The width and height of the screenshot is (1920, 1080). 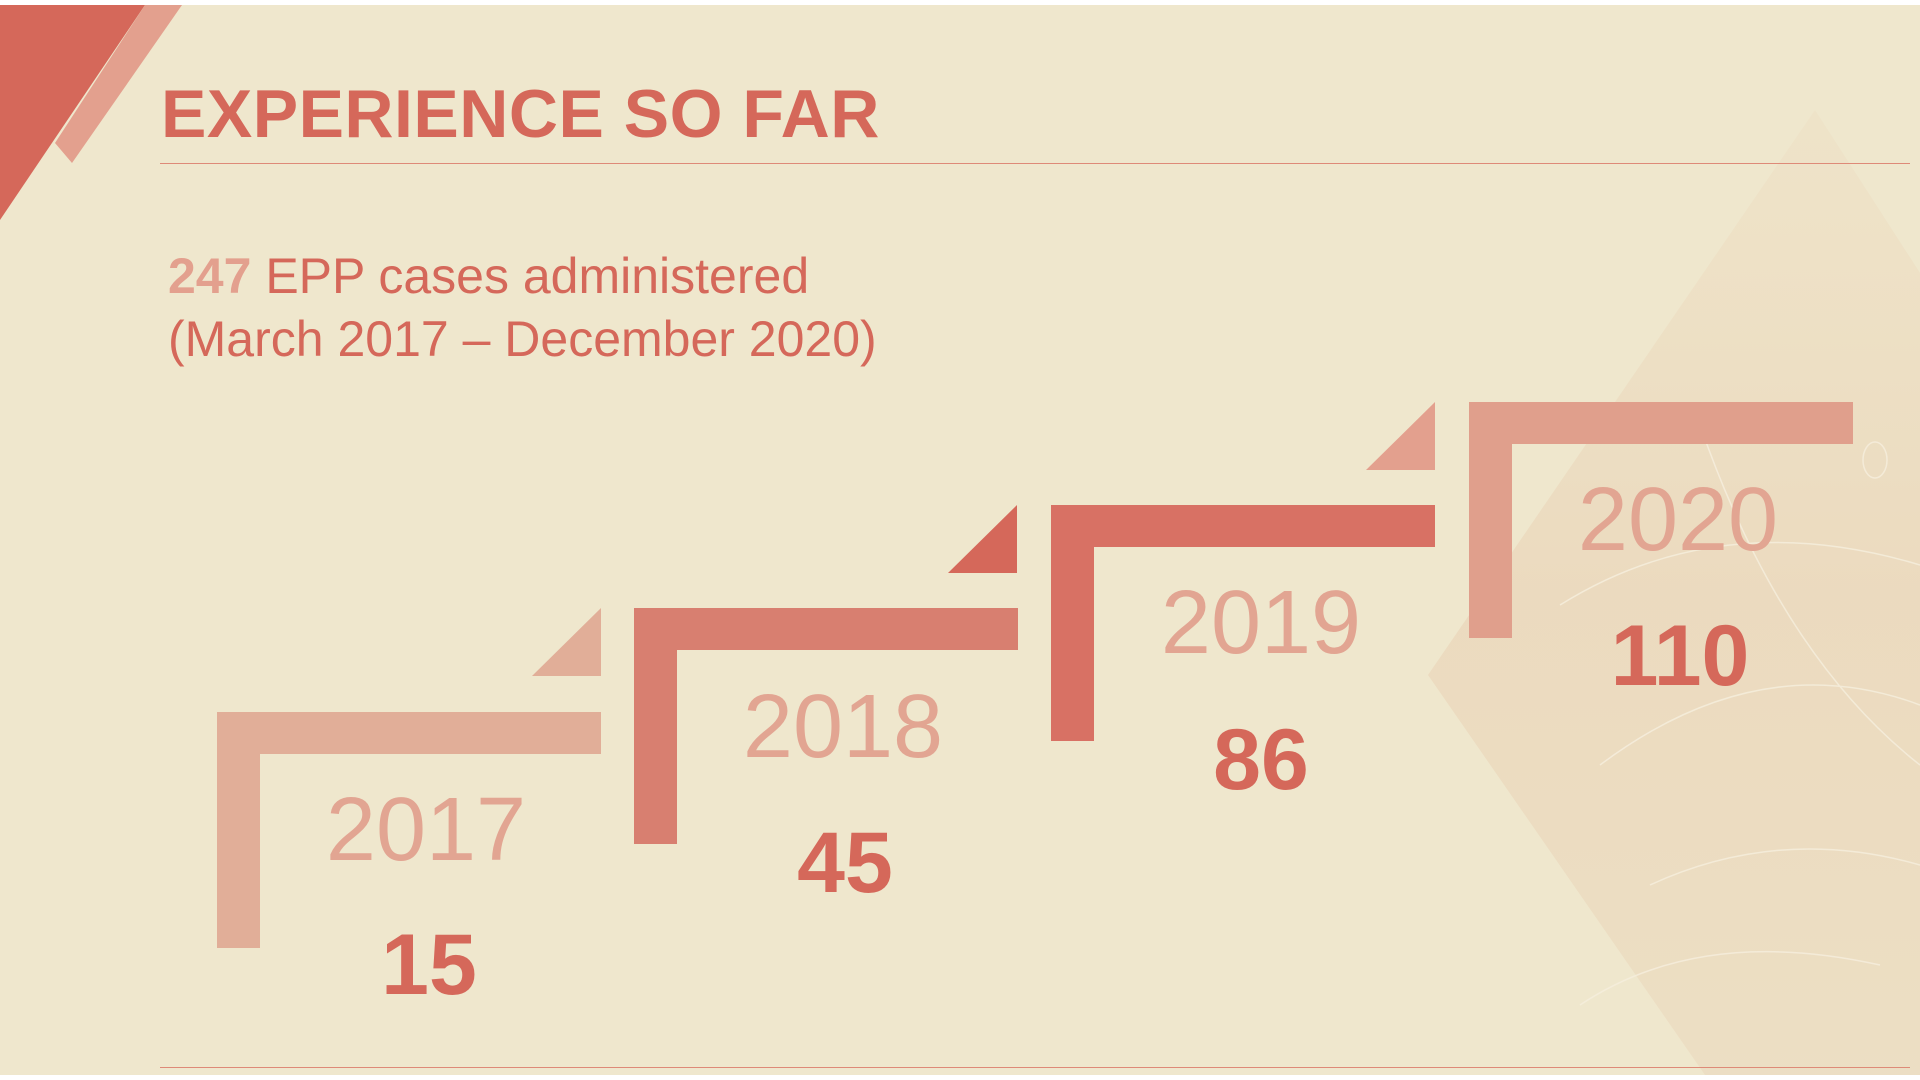 What do you see at coordinates (1261, 623) in the screenshot?
I see `step-year-2019: 2019` at bounding box center [1261, 623].